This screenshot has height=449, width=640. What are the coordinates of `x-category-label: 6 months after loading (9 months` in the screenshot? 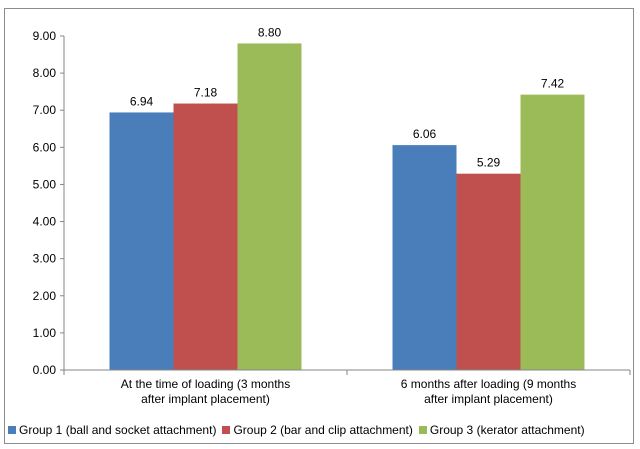 It's located at (488, 384).